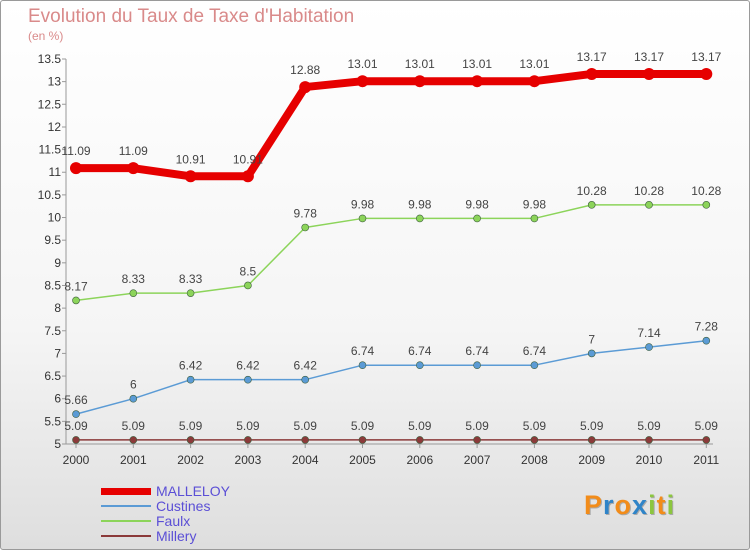  Describe the element at coordinates (76, 460) in the screenshot. I see `x-tick-label: 2000` at that location.